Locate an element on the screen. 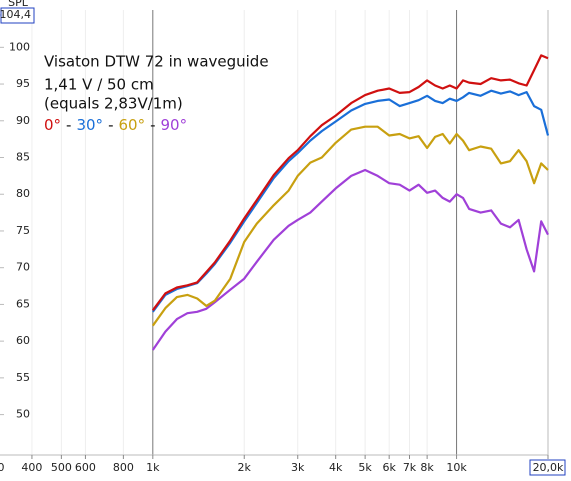 The image size is (571, 481). x-tick-label: 600 is located at coordinates (85, 467).